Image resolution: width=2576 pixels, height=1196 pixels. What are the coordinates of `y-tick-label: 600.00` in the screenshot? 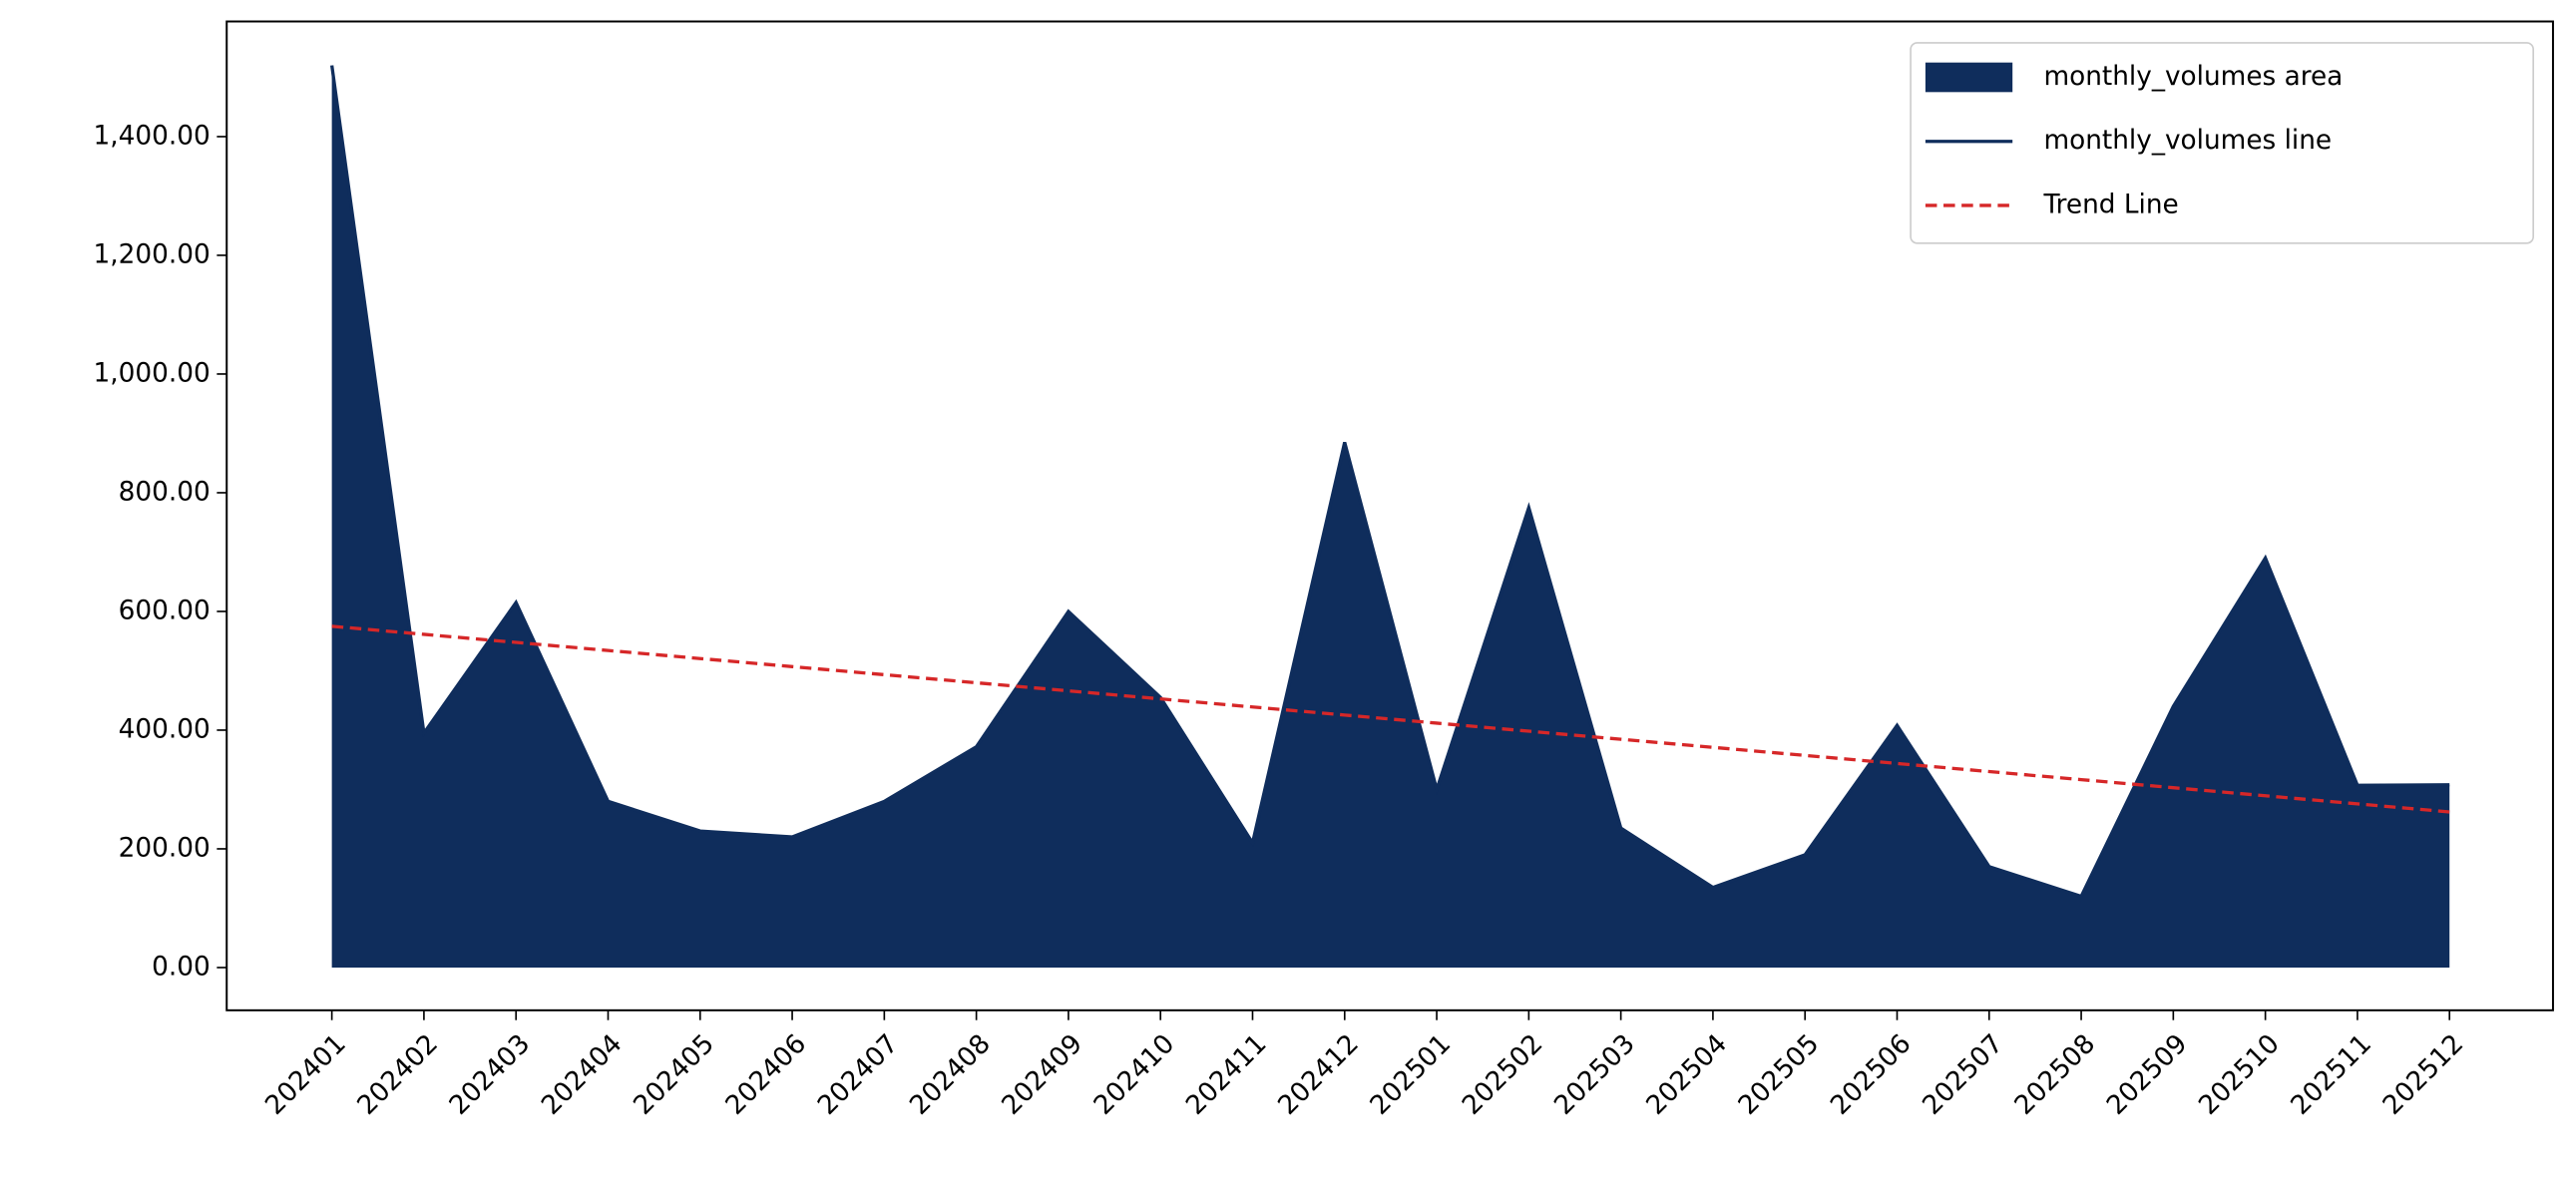 It's located at (165, 610).